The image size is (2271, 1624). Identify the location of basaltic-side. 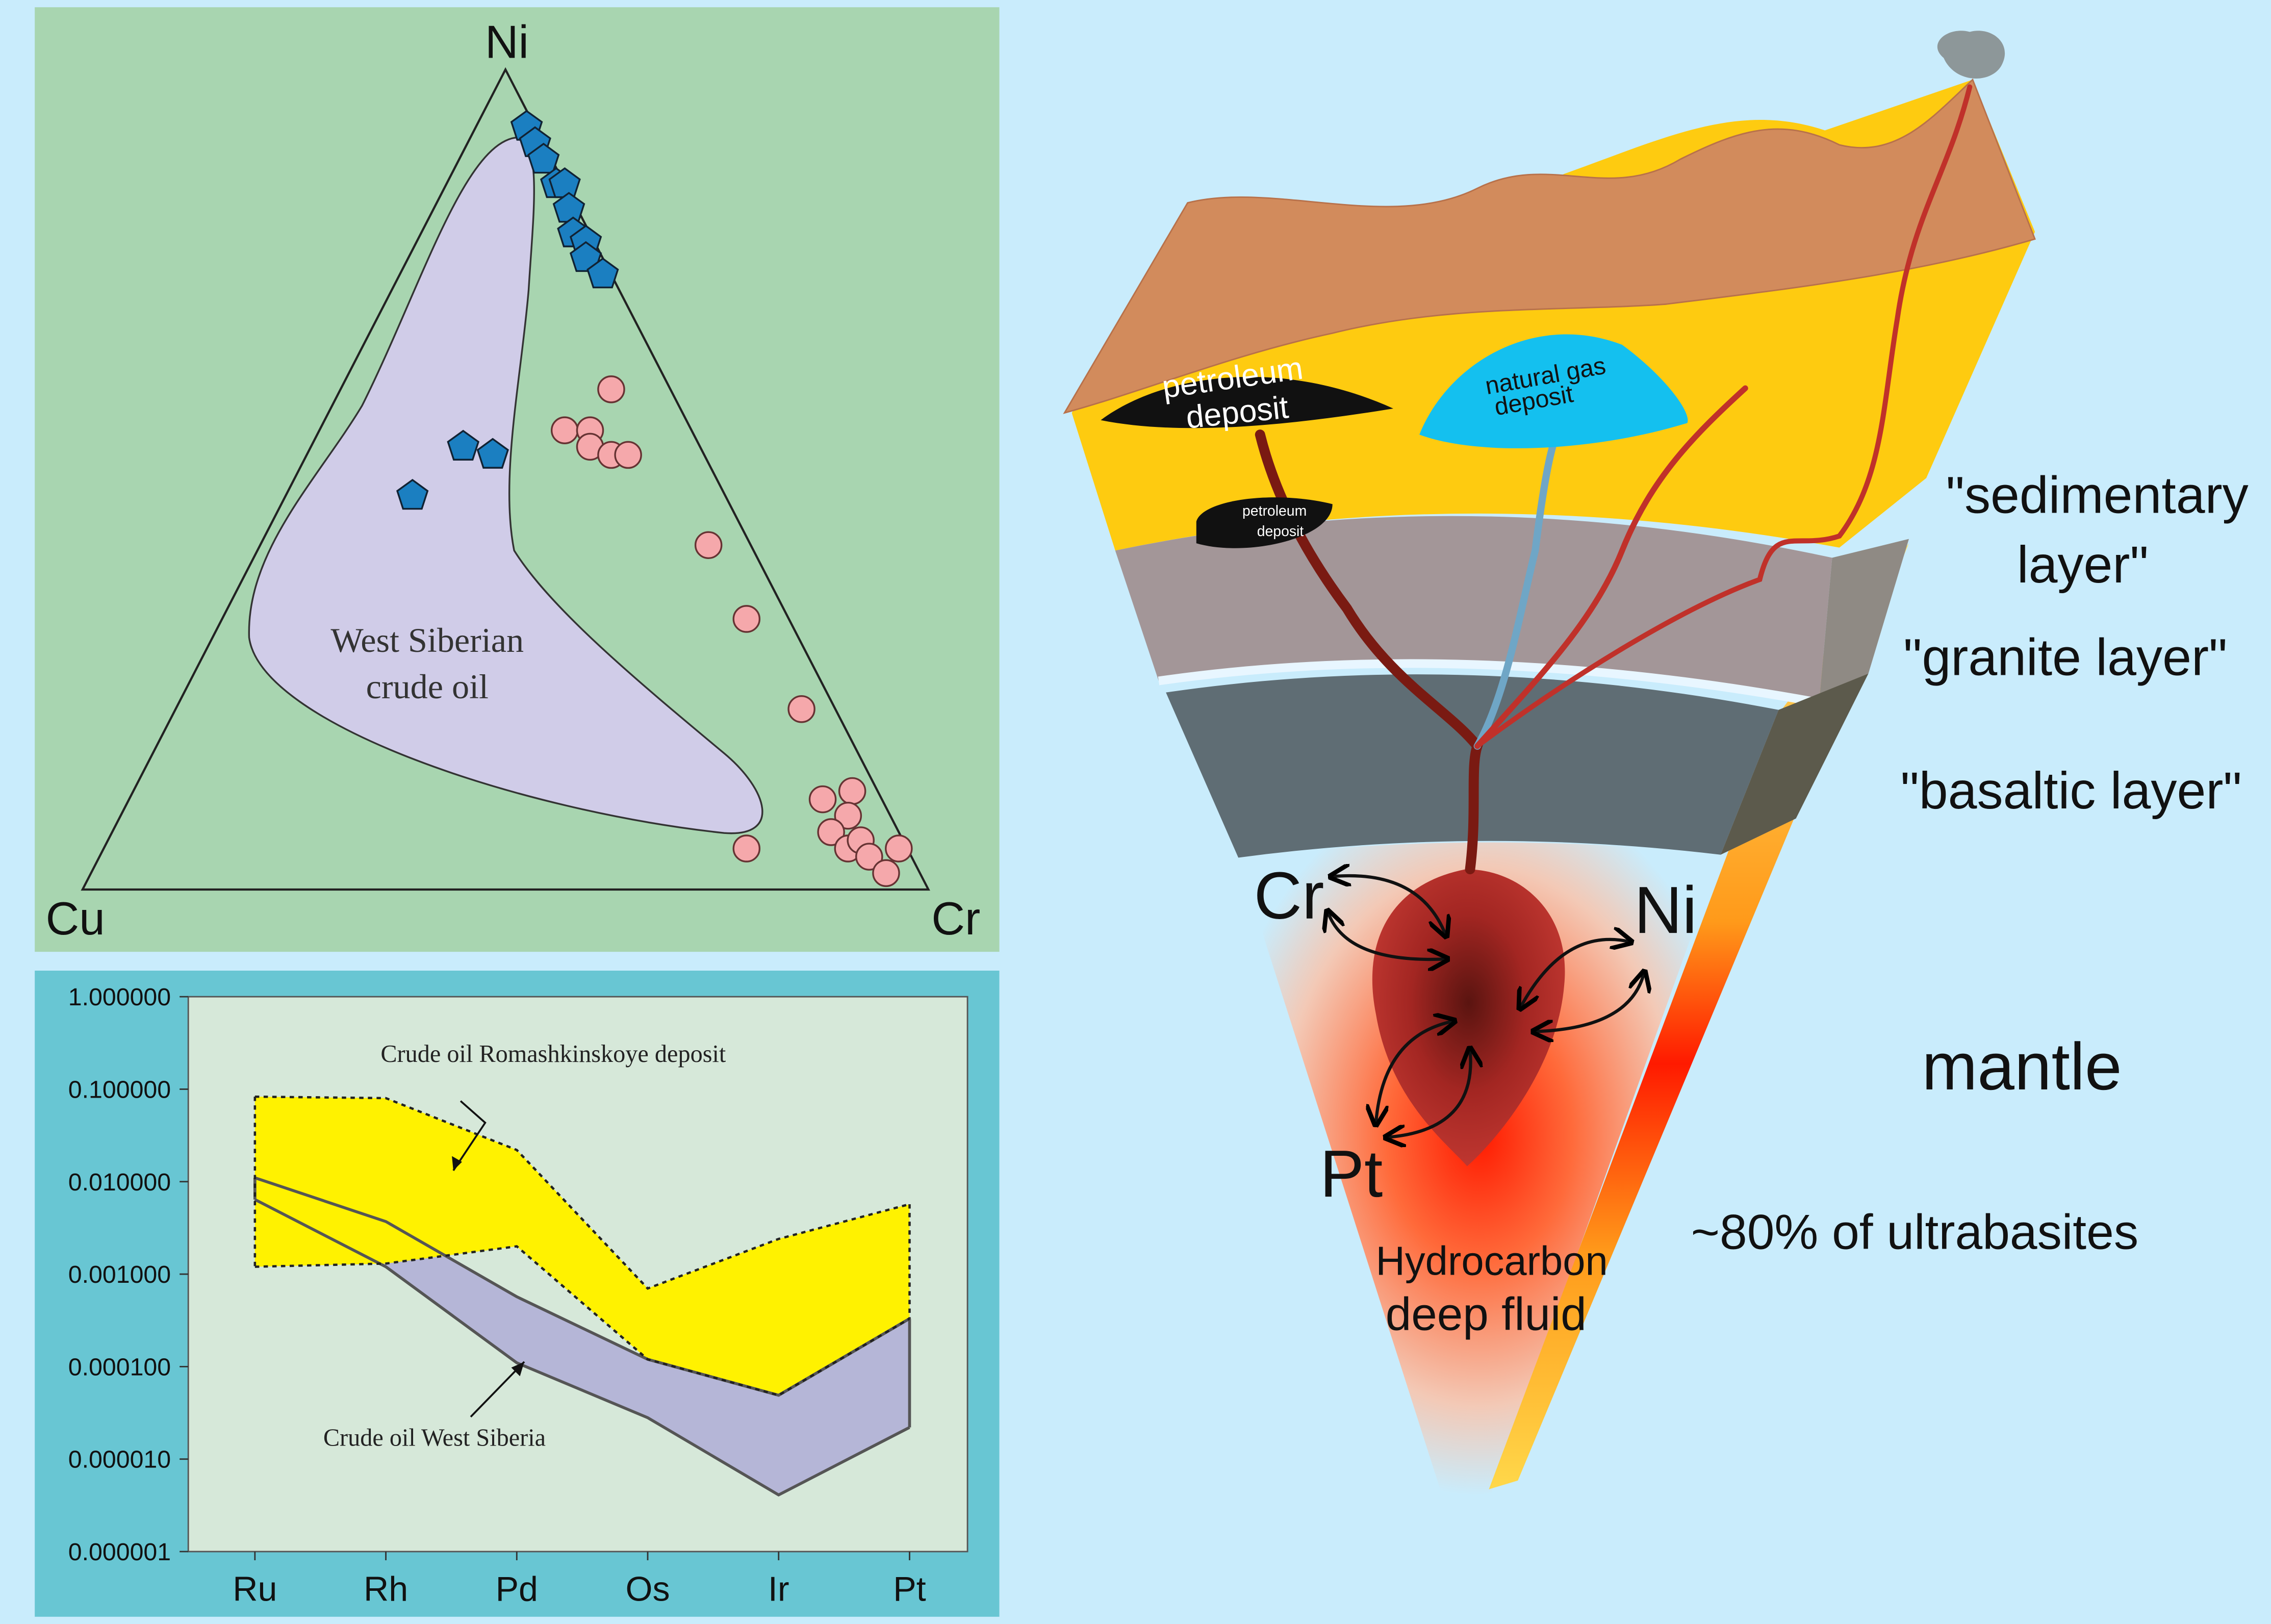
(1795, 764).